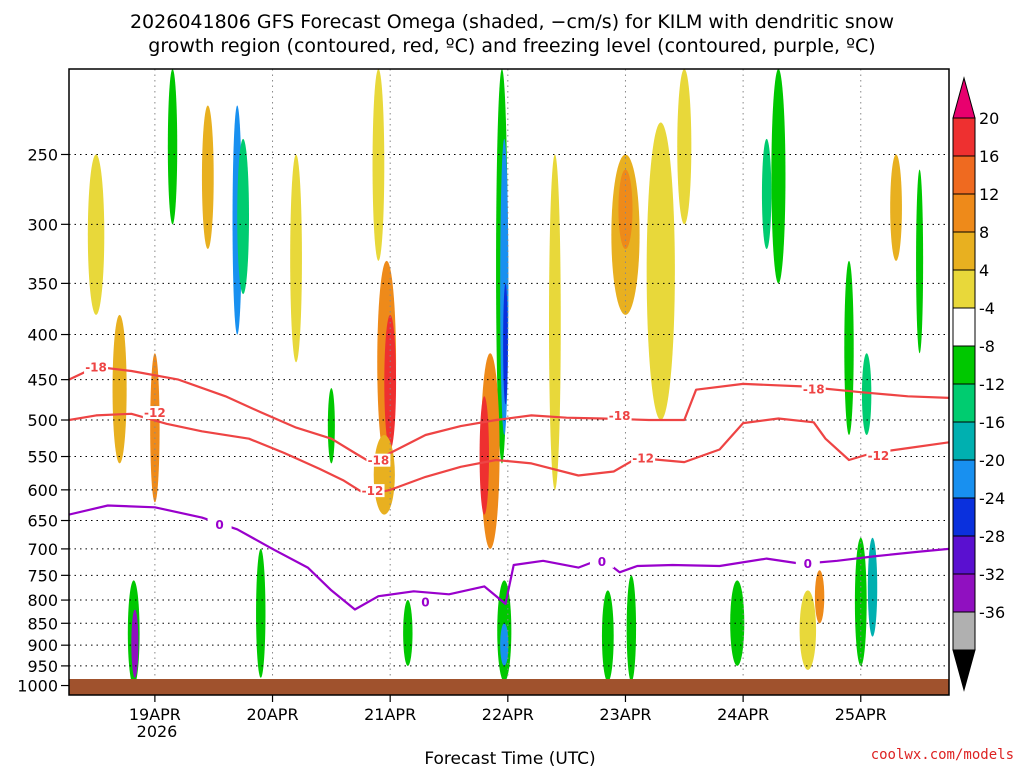 The image size is (1024, 768). What do you see at coordinates (992, 536) in the screenshot?
I see `colorbar-label: -28` at bounding box center [992, 536].